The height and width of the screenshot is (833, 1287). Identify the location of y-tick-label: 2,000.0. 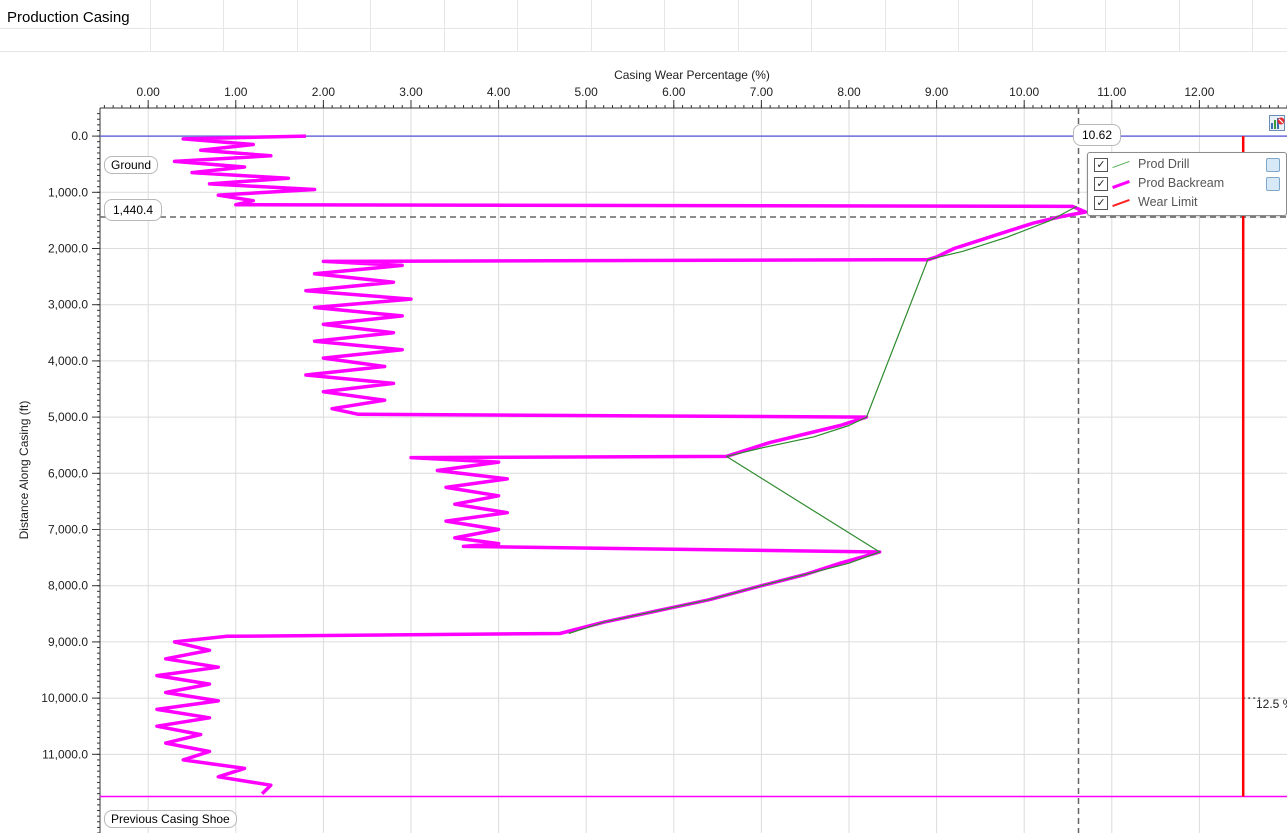
(68, 249).